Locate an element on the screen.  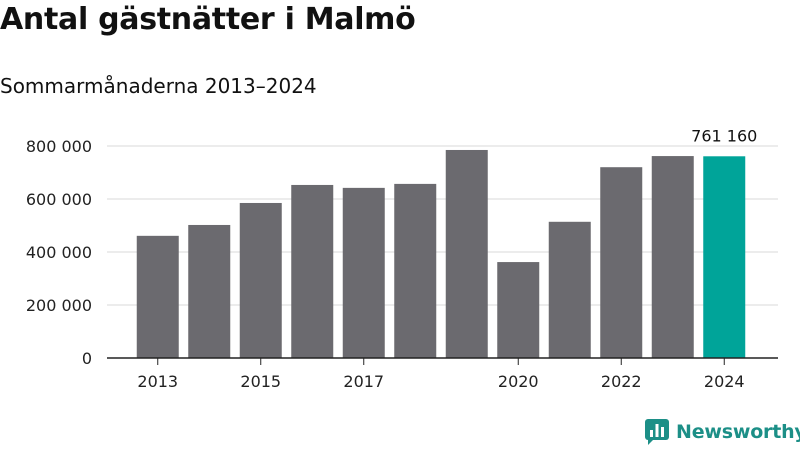
bar-2023 is located at coordinates (672, 257).